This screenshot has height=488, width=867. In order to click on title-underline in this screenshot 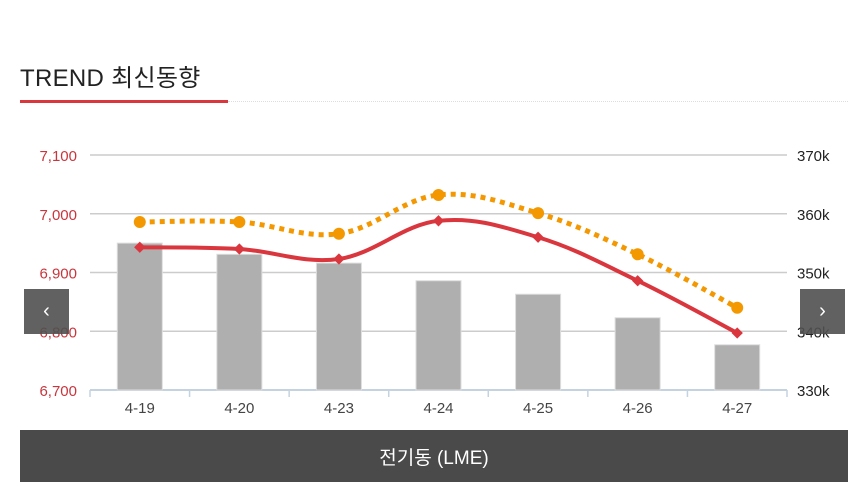, I will do `click(124, 101)`.